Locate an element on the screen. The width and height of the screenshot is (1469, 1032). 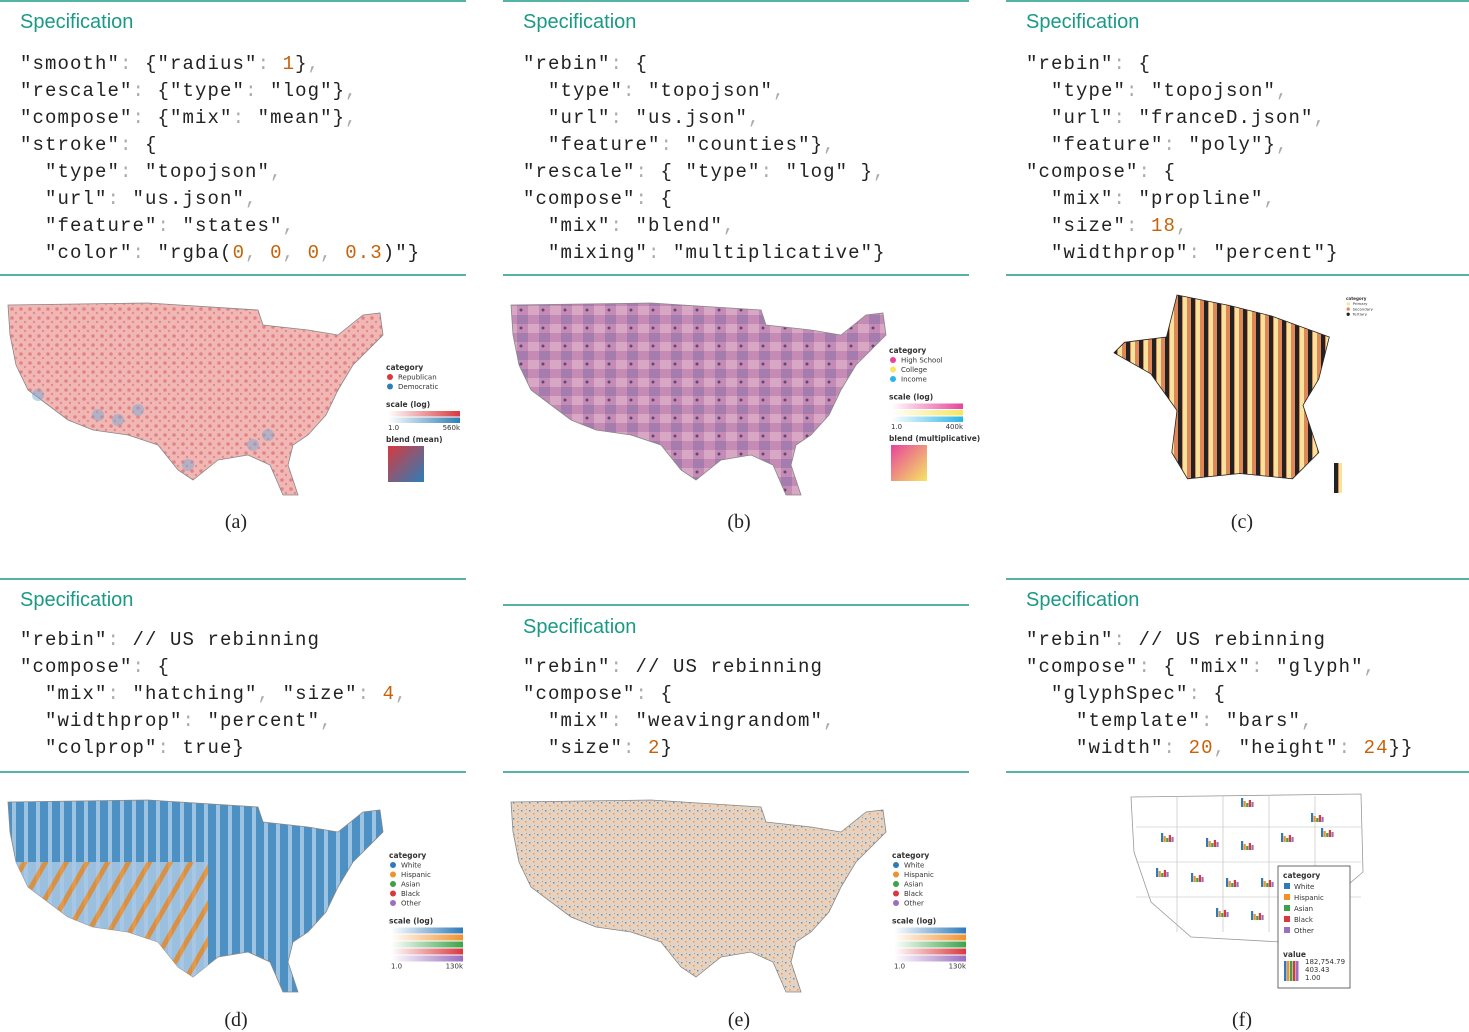
code-token: "width" is located at coordinates (1095, 748).